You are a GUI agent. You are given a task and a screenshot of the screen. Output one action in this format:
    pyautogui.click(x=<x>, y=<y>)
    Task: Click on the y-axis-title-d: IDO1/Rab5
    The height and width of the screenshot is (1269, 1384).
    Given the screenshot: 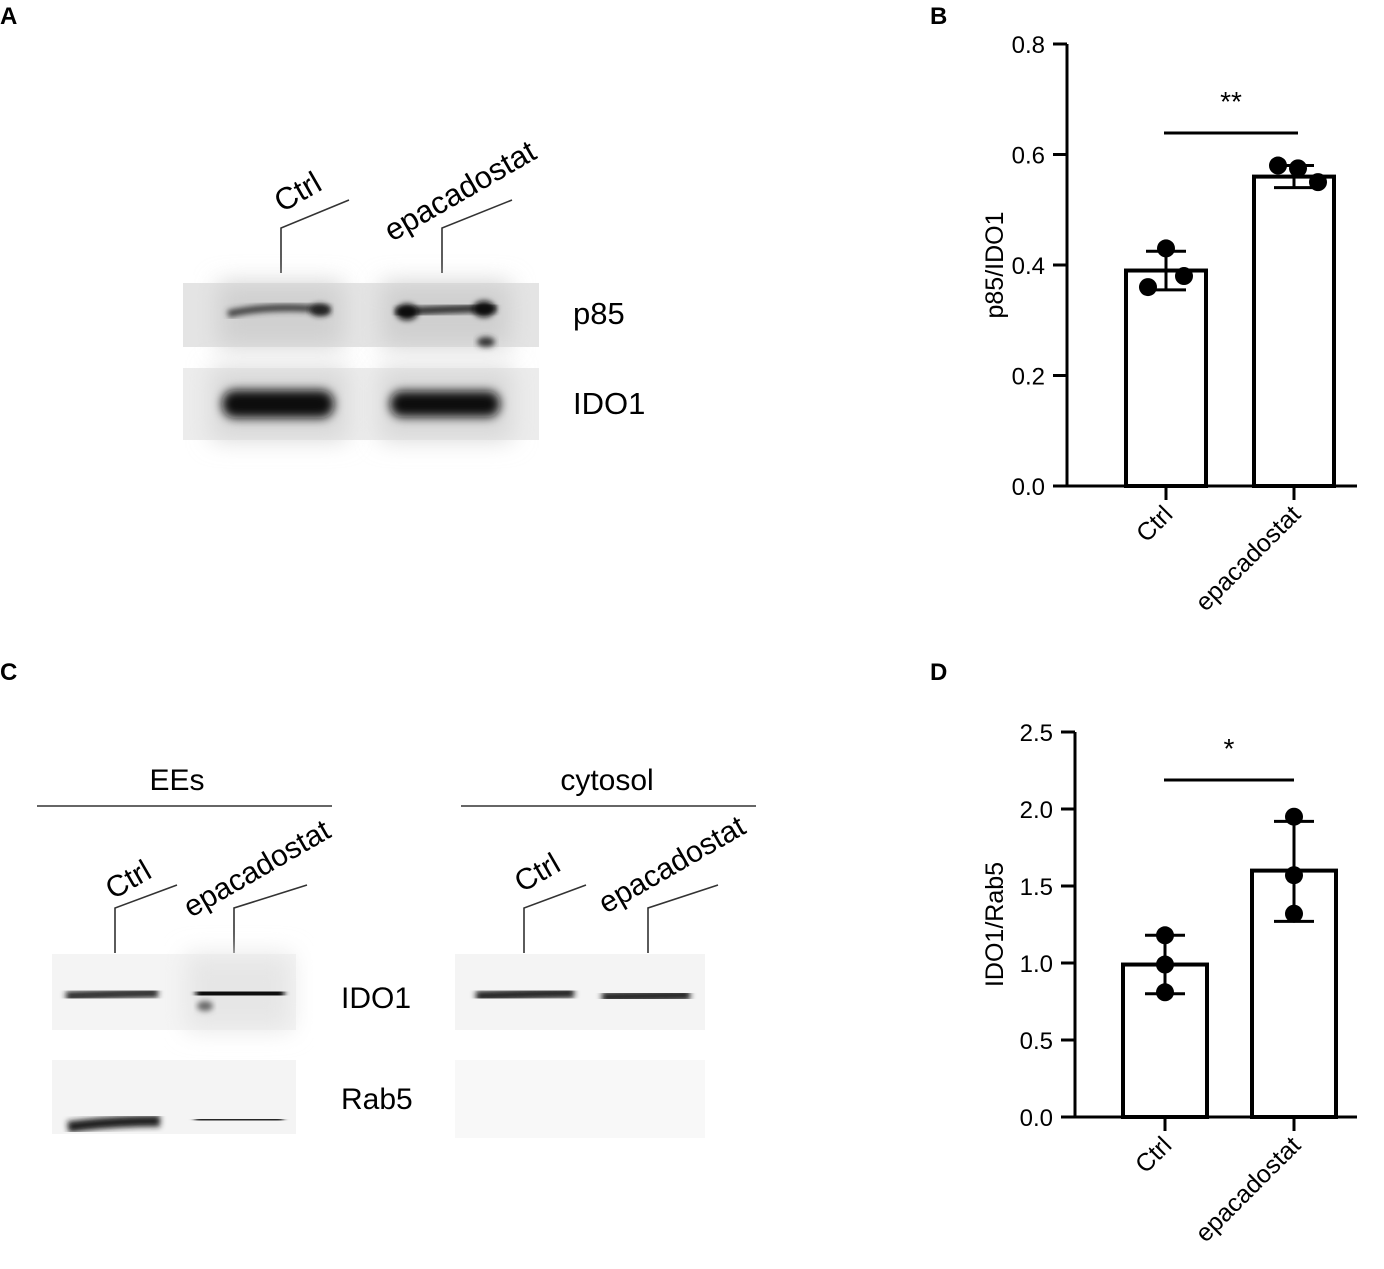 What is the action you would take?
    pyautogui.click(x=995, y=924)
    